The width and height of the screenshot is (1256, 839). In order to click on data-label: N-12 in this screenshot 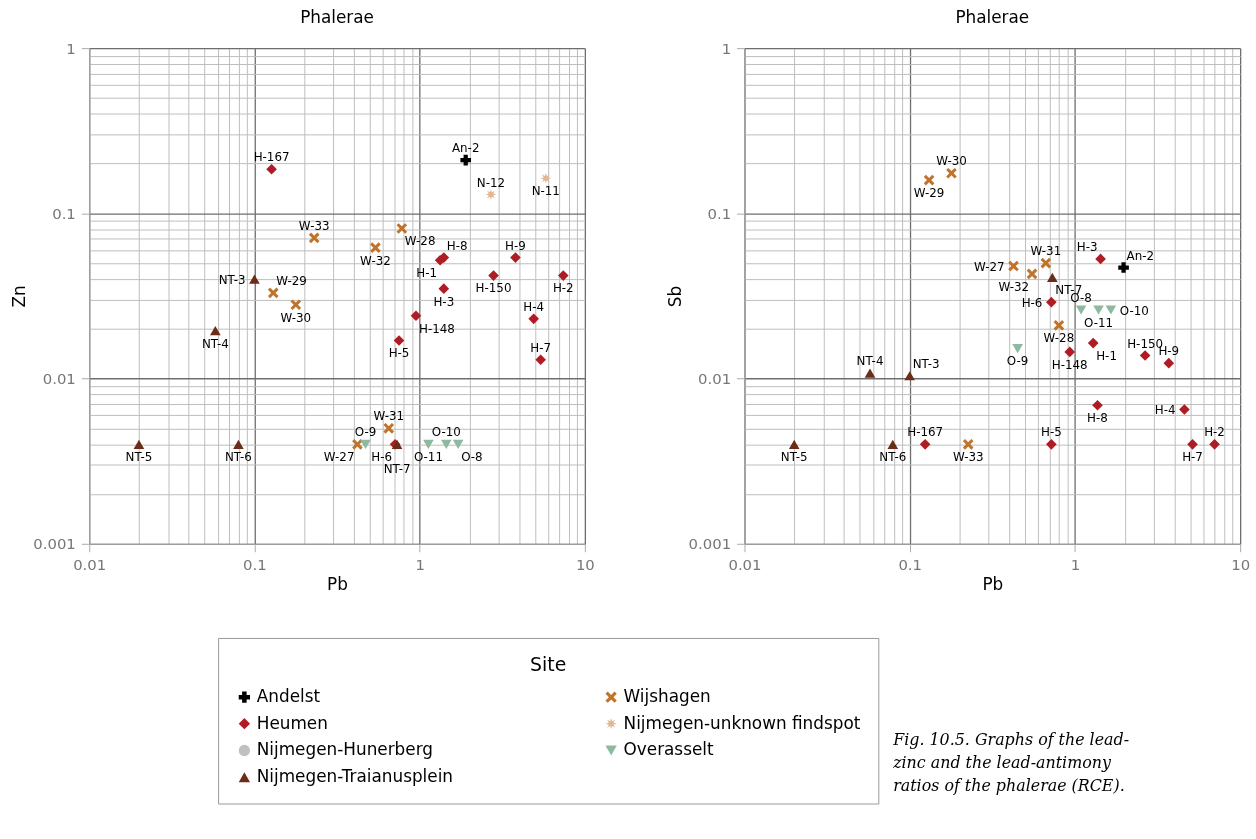, I will do `click(491, 182)`.